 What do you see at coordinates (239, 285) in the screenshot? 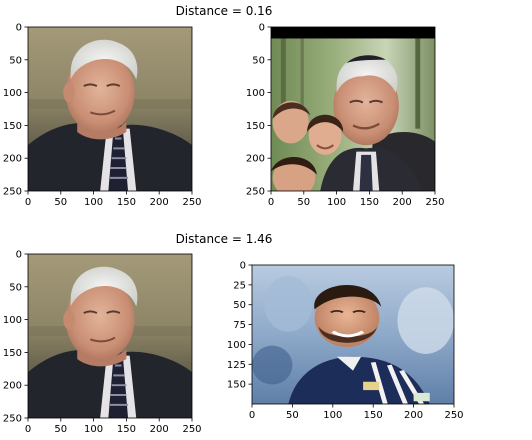
I see `y-tick-label: 25` at bounding box center [239, 285].